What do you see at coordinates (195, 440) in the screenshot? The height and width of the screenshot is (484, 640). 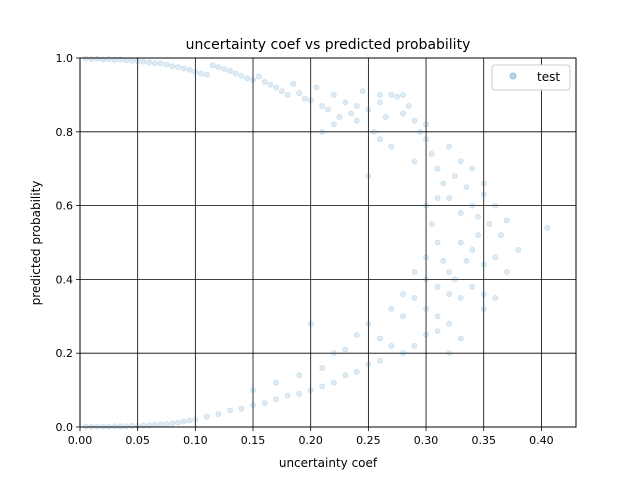 I see `x-tick-label: 0.10` at bounding box center [195, 440].